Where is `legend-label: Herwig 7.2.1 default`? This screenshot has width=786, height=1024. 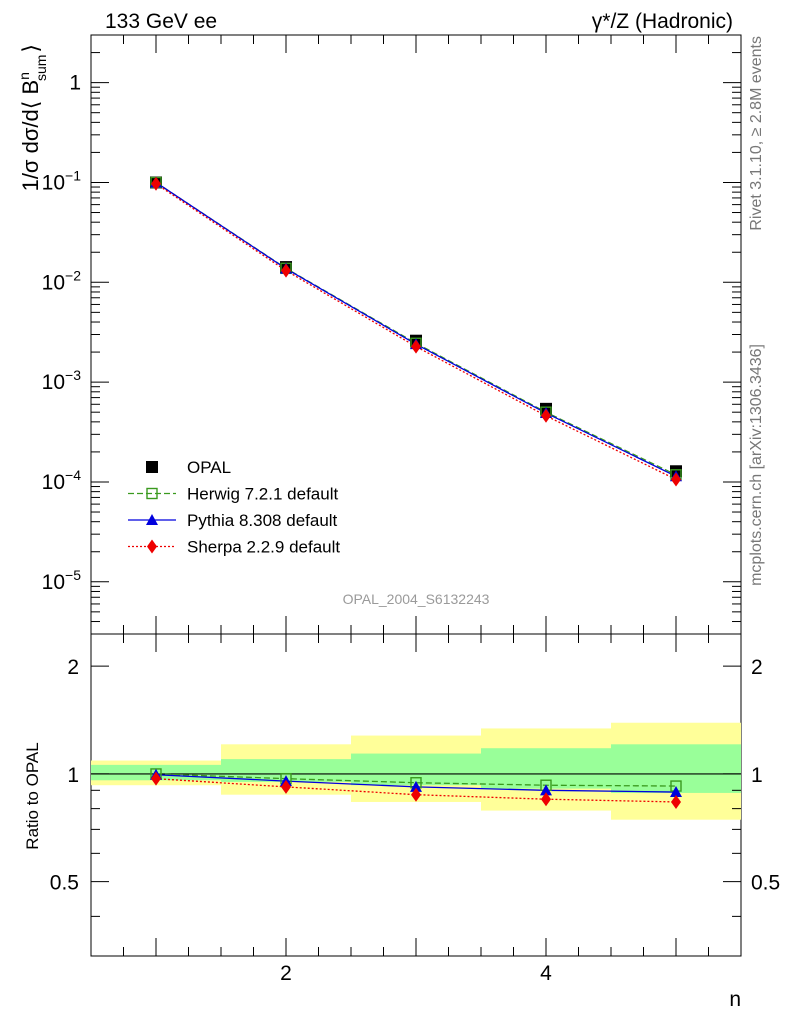
legend-label: Herwig 7.2.1 default is located at coordinates (262, 494).